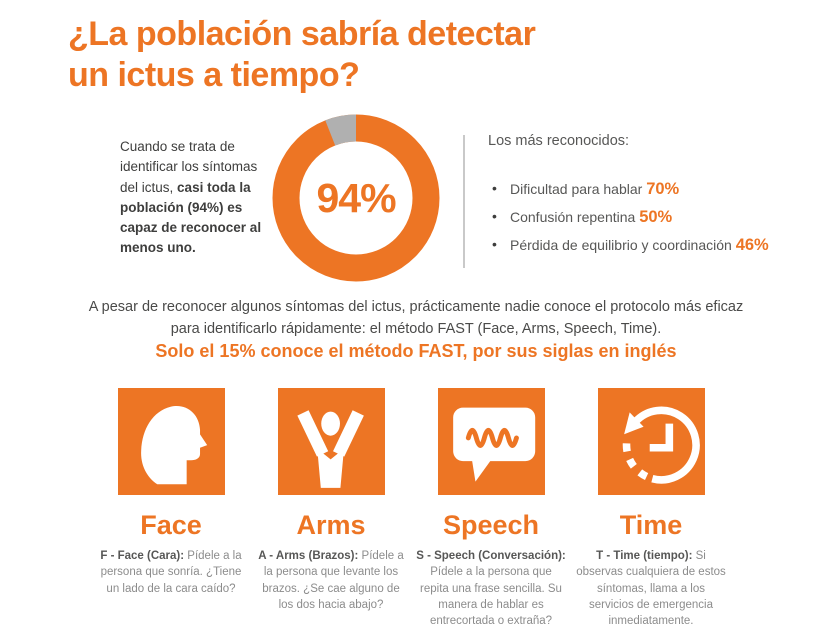 This screenshot has height=636, width=832. Describe the element at coordinates (491, 525) in the screenshot. I see `step-title: Speech` at that location.